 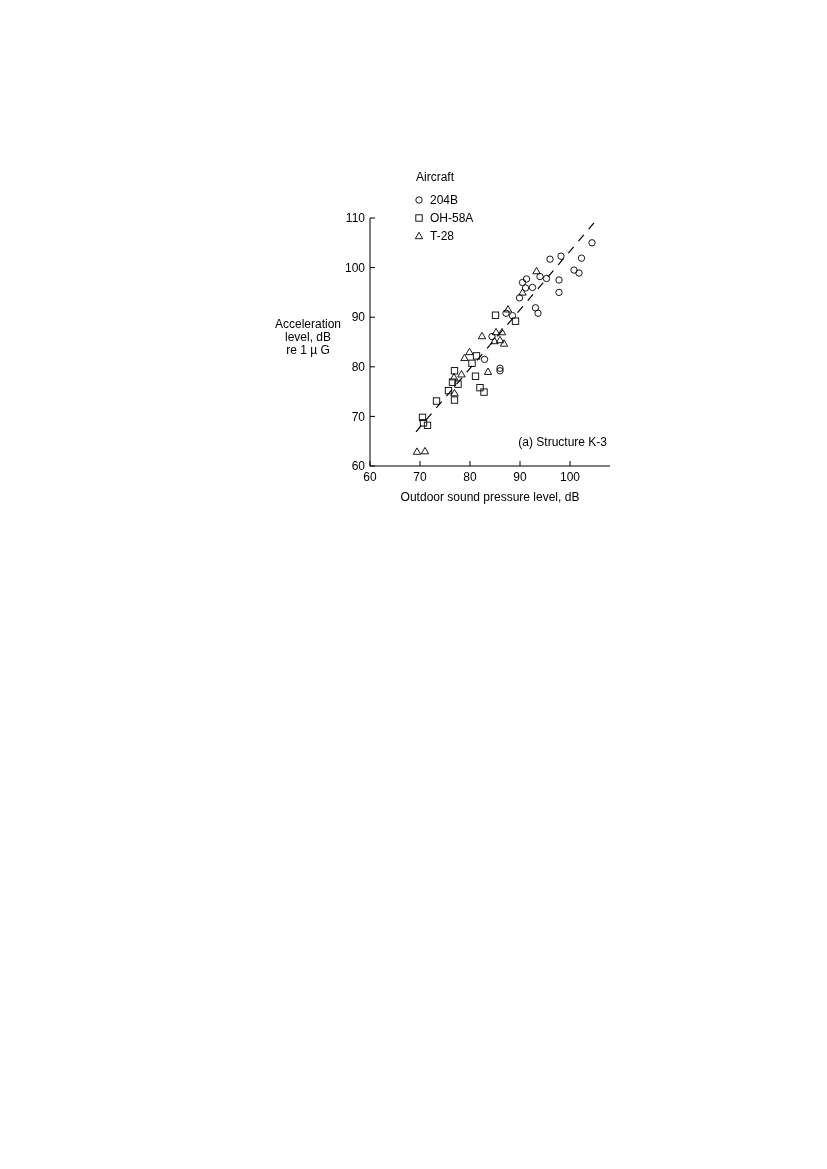 I want to click on y-tick-label: 100, so click(x=355, y=267).